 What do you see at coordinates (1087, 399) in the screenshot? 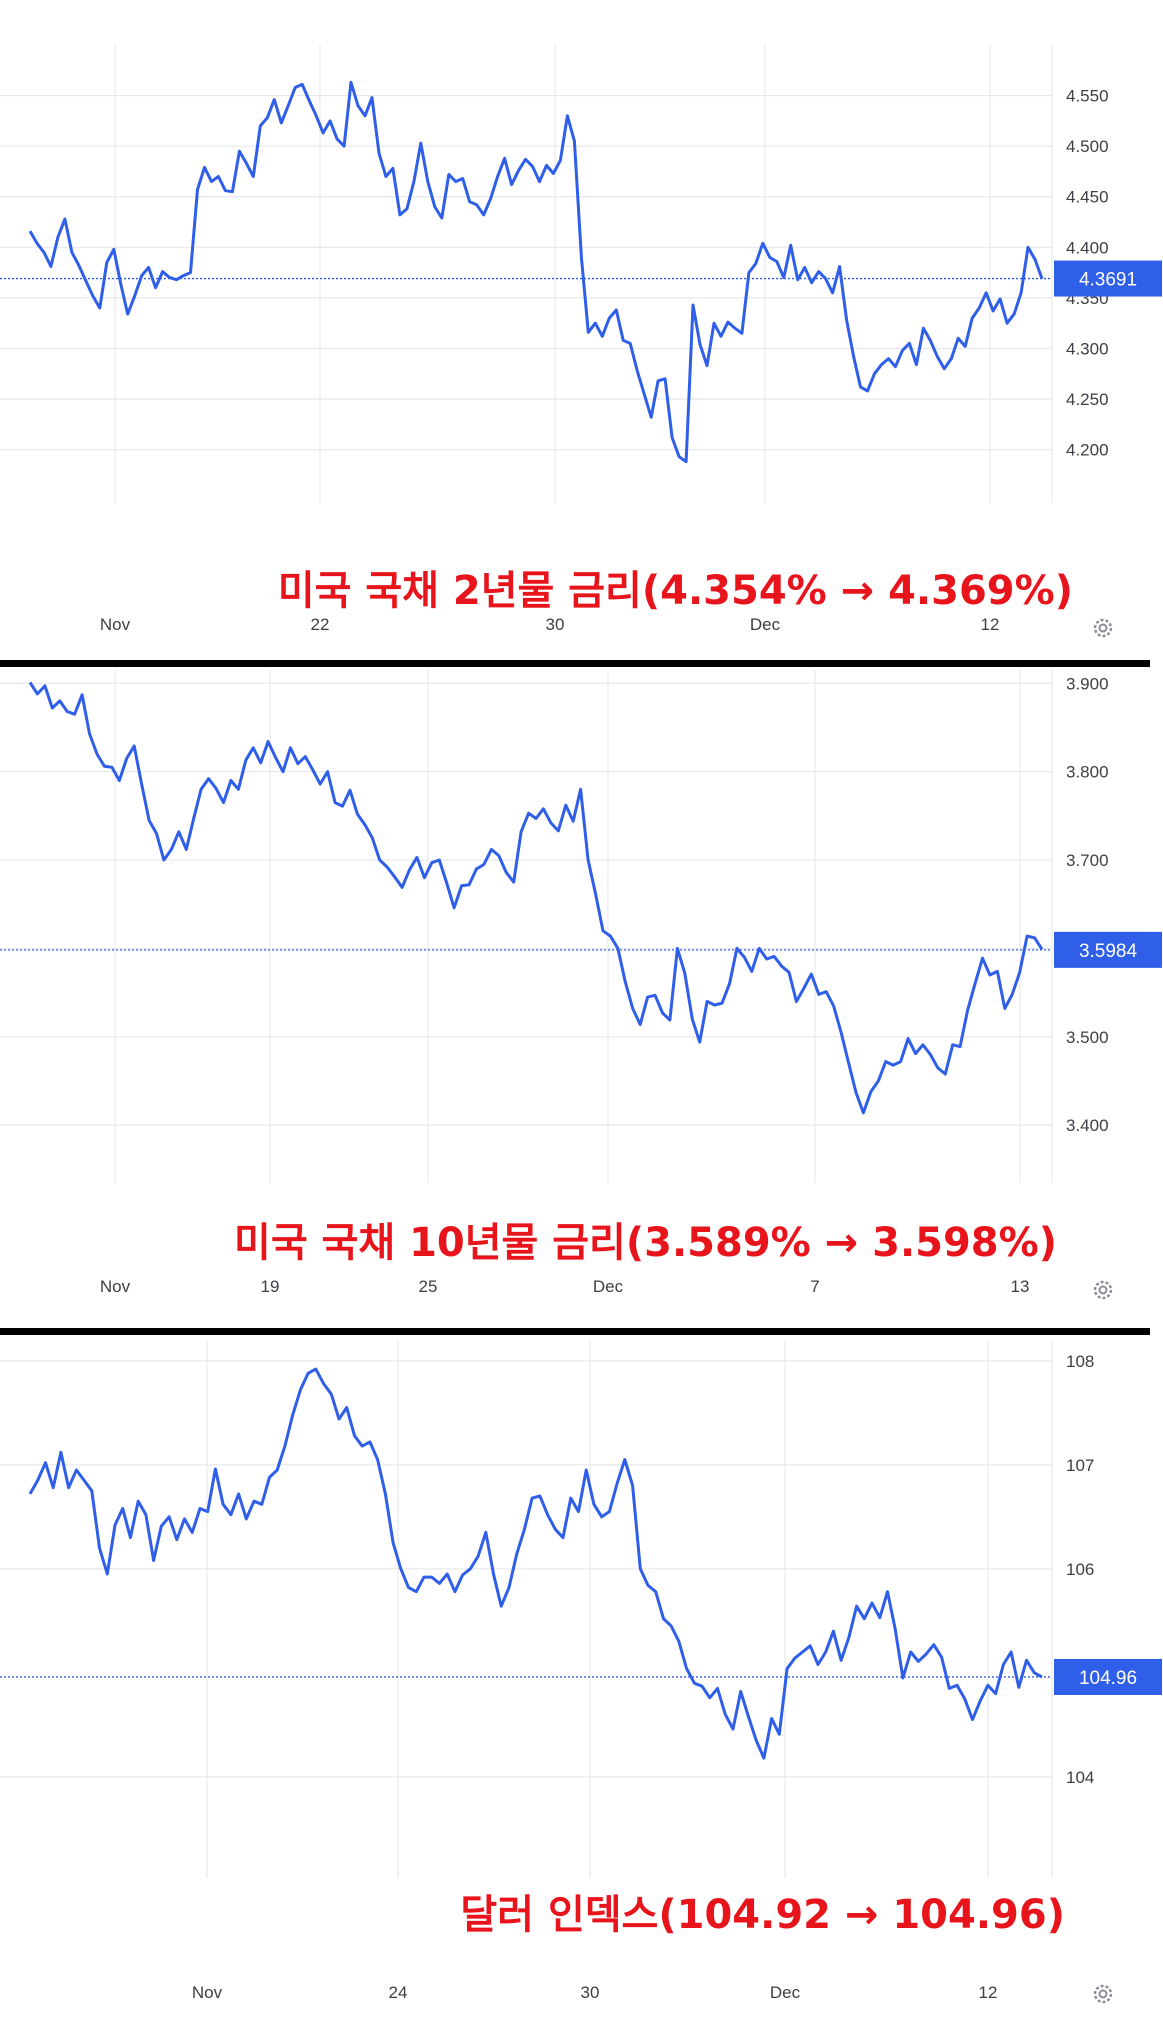
I see `y-tick-label: 4.250` at bounding box center [1087, 399].